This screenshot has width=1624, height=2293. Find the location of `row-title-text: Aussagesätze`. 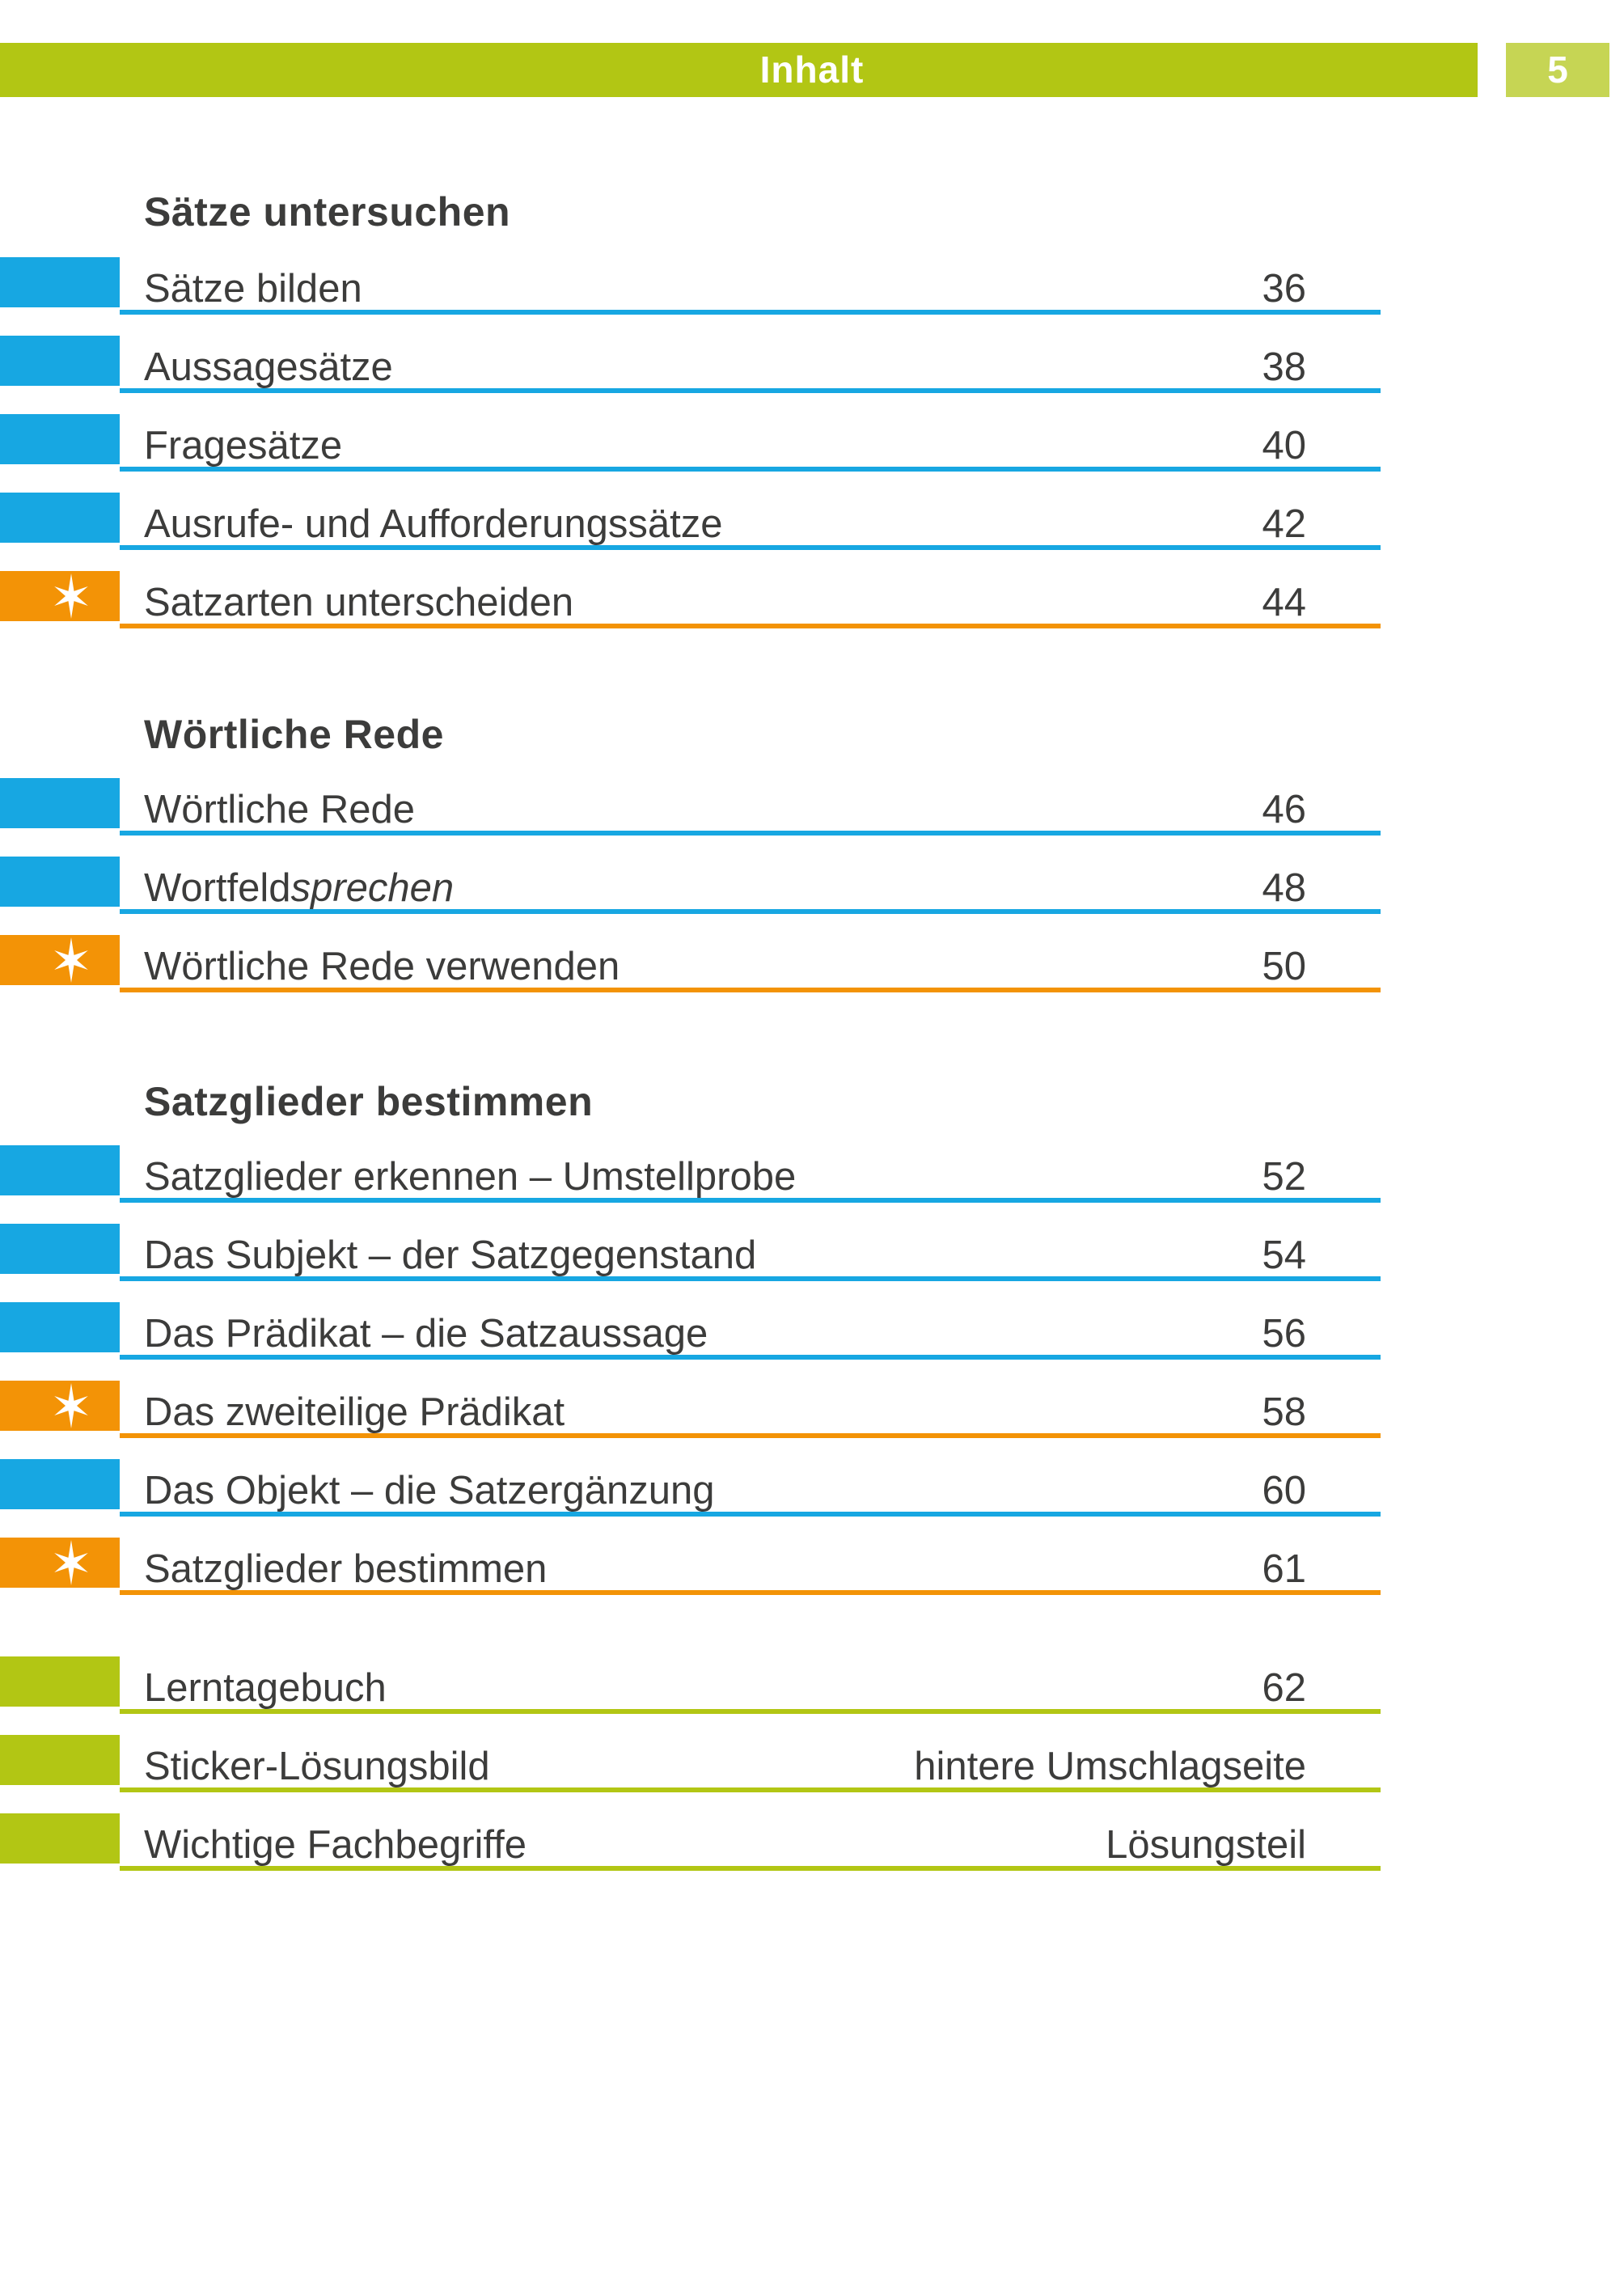

row-title-text: Aussagesätze is located at coordinates (268, 367).